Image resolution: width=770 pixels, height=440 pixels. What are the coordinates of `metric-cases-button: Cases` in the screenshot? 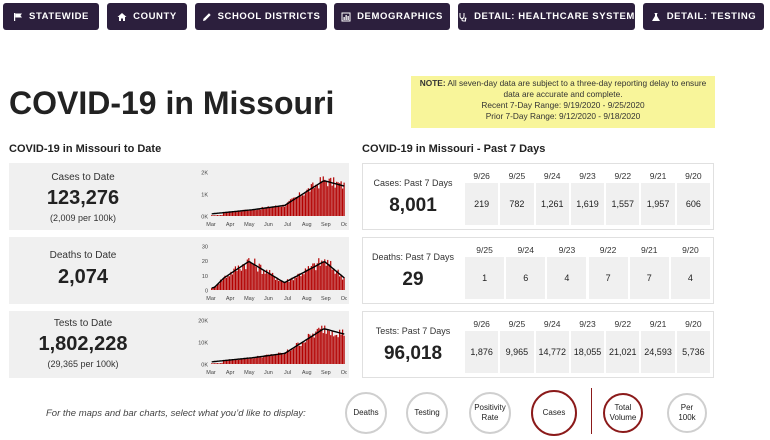 It's located at (554, 413).